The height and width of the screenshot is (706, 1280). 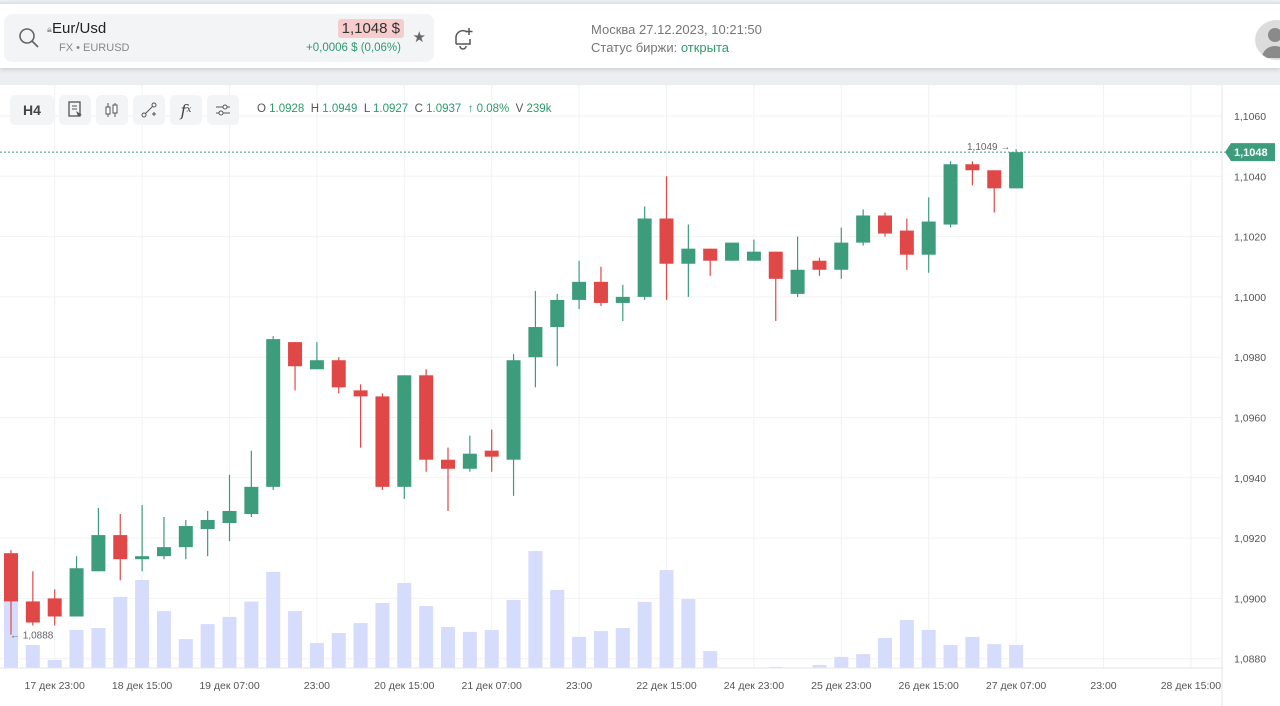 What do you see at coordinates (419, 37) in the screenshot?
I see `favorite-star-icon: ★` at bounding box center [419, 37].